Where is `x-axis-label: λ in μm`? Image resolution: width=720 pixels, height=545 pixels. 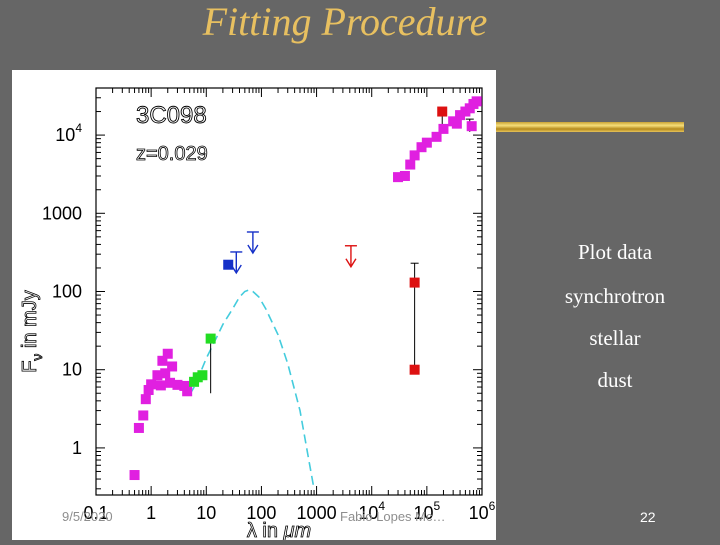
x-axis-label: λ in μm is located at coordinates (279, 530).